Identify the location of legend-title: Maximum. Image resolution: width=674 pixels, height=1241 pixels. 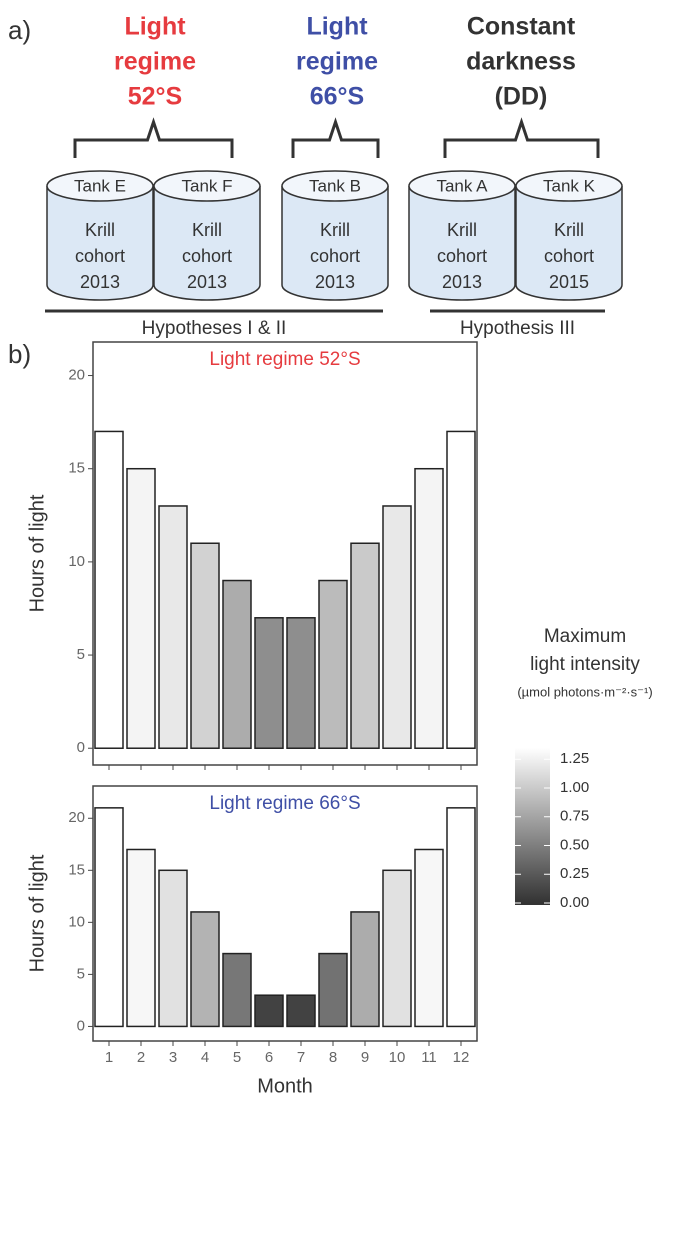
(585, 636).